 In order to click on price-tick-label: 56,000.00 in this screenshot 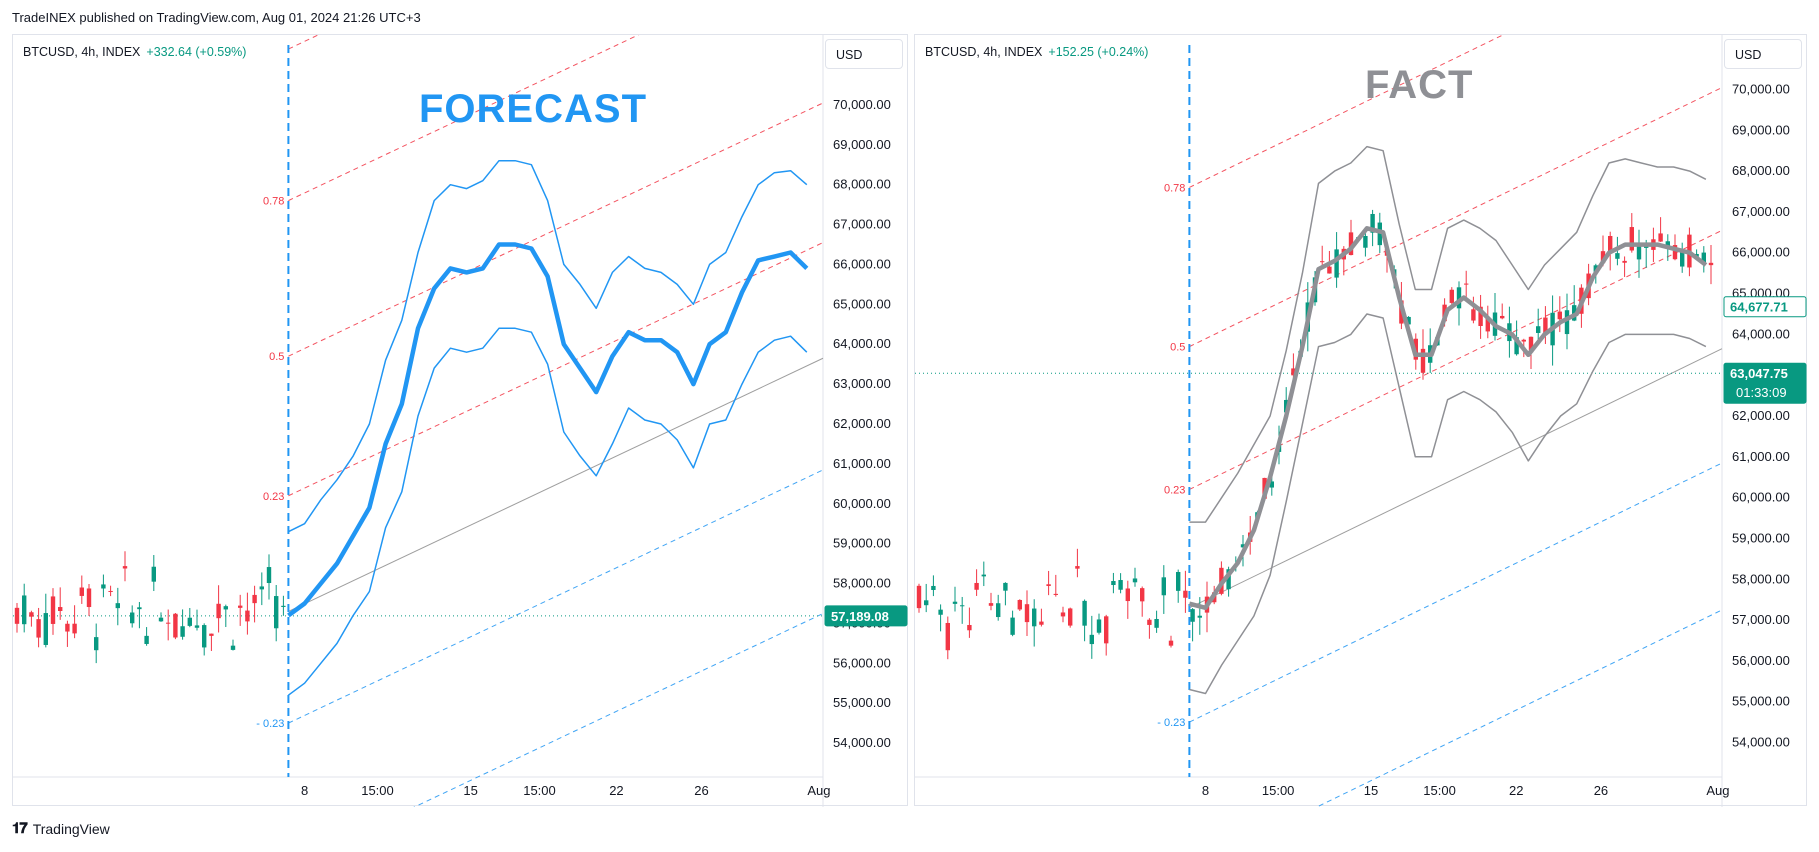, I will do `click(1761, 660)`.